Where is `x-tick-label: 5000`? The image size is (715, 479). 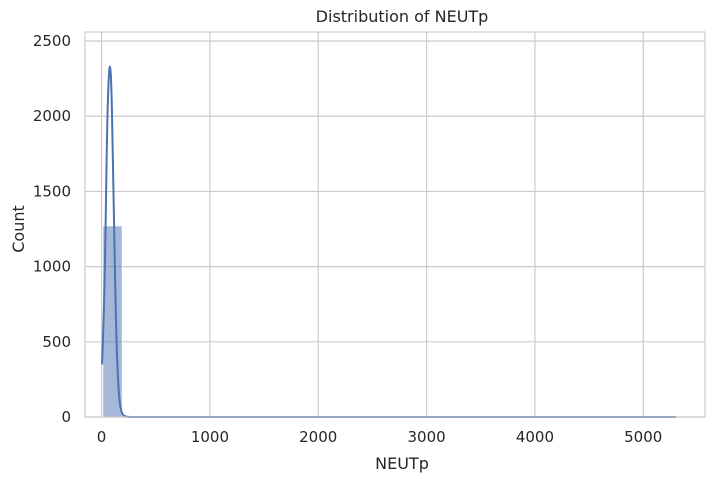
x-tick-label: 5000 is located at coordinates (643, 437).